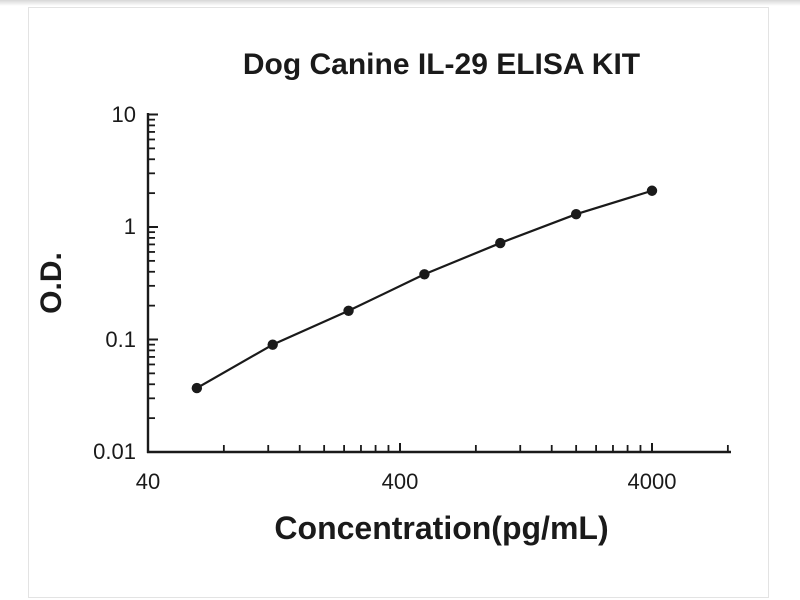 The height and width of the screenshot is (600, 800). Describe the element at coordinates (441, 64) in the screenshot. I see `chart-title: Dog Canine IL-29 ELISA KIT` at that location.